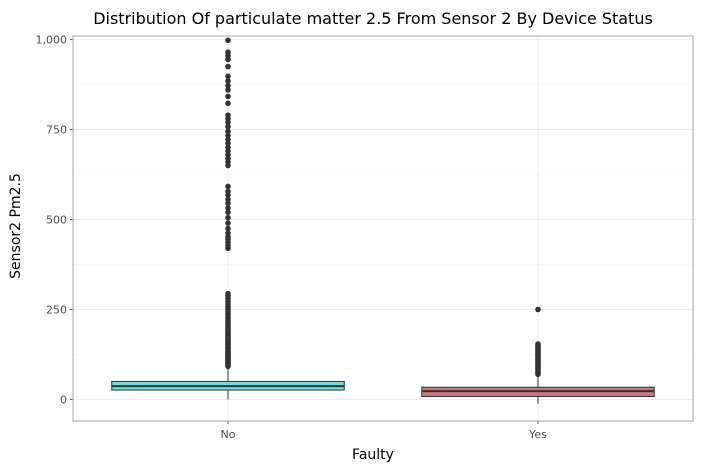 The height and width of the screenshot is (472, 704). Describe the element at coordinates (373, 455) in the screenshot. I see `x-axis-label: Faulty` at that location.